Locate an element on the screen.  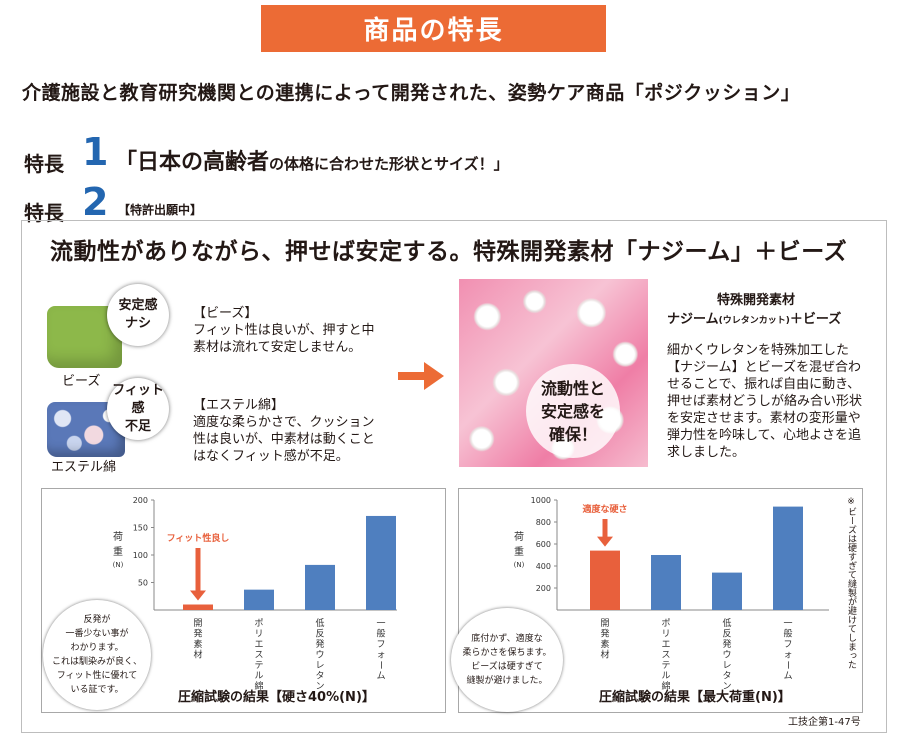
arrow-right-icon is located at coordinates (421, 376).